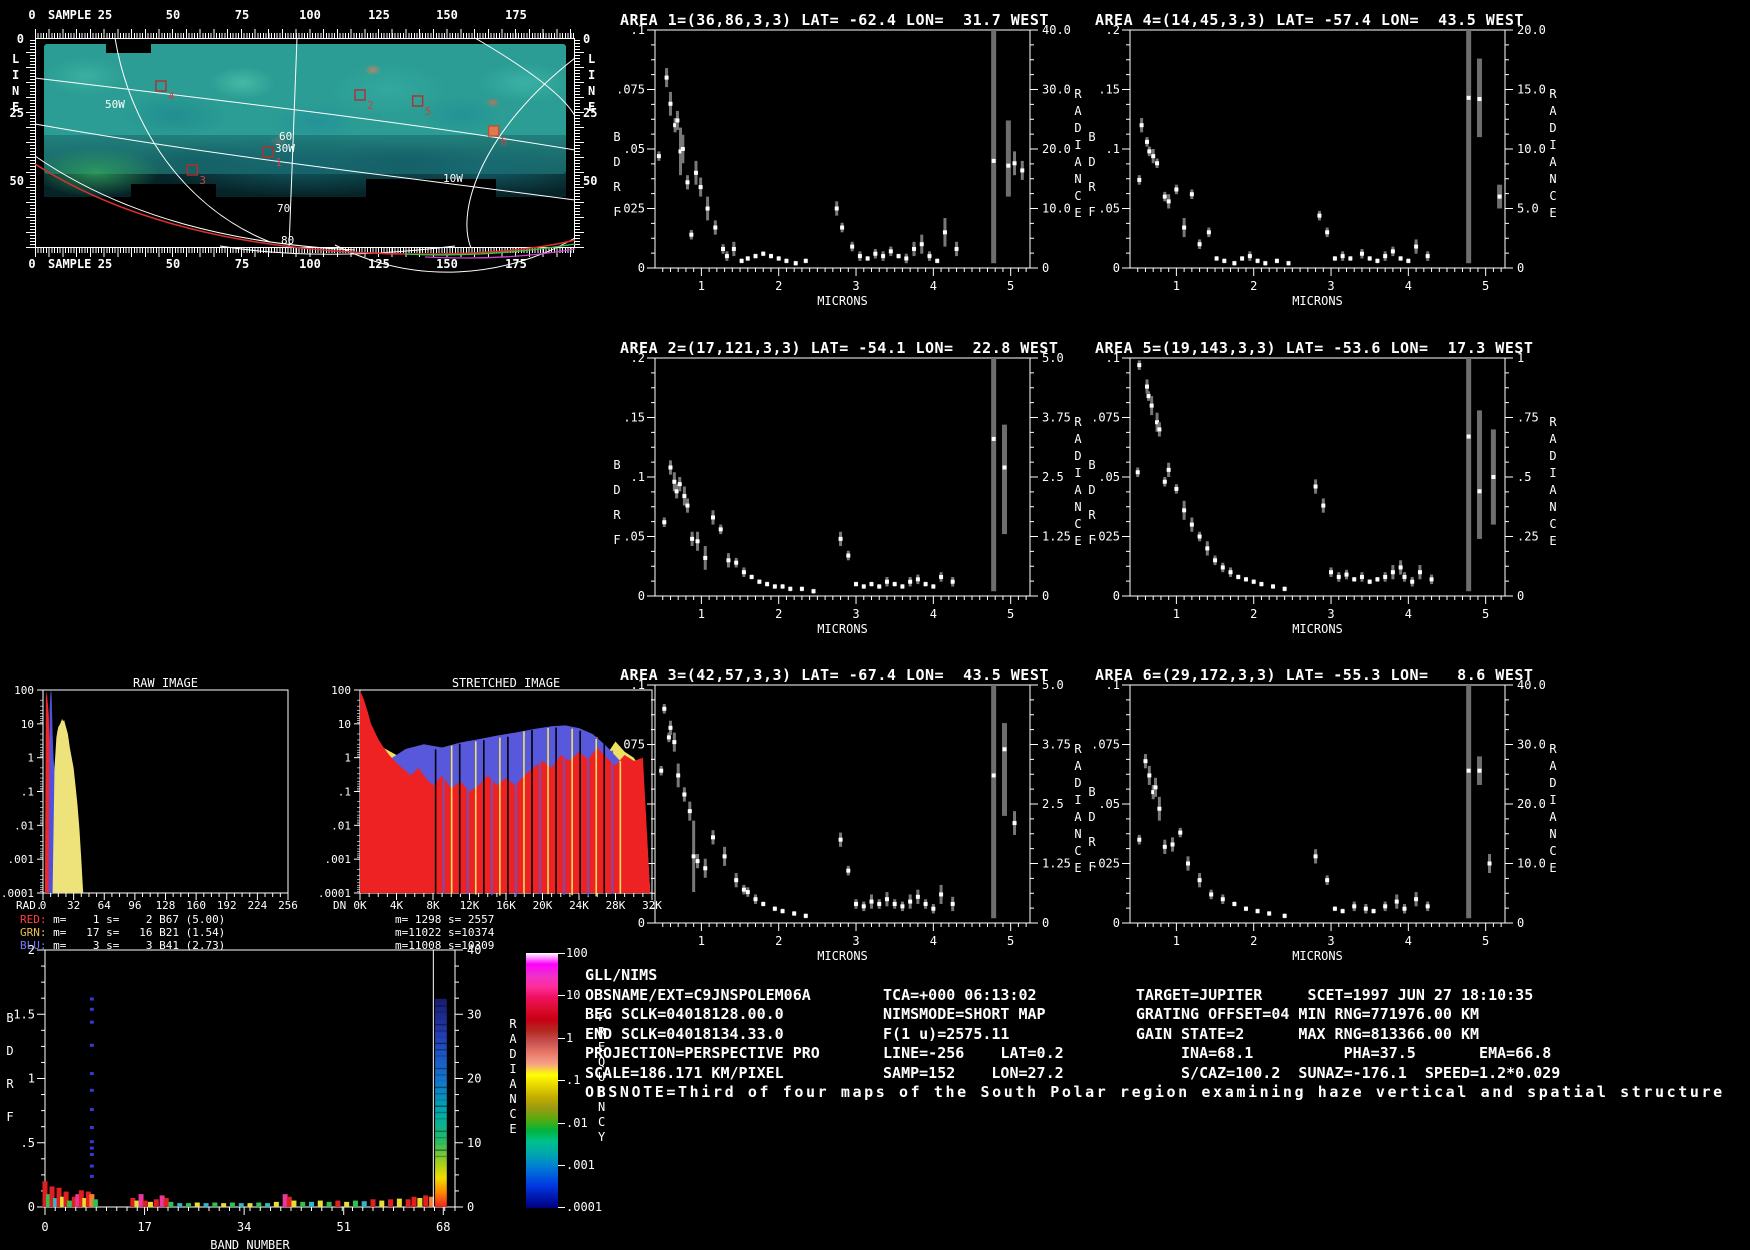  I want to click on sample-ruler-top-major, so click(305, 33).